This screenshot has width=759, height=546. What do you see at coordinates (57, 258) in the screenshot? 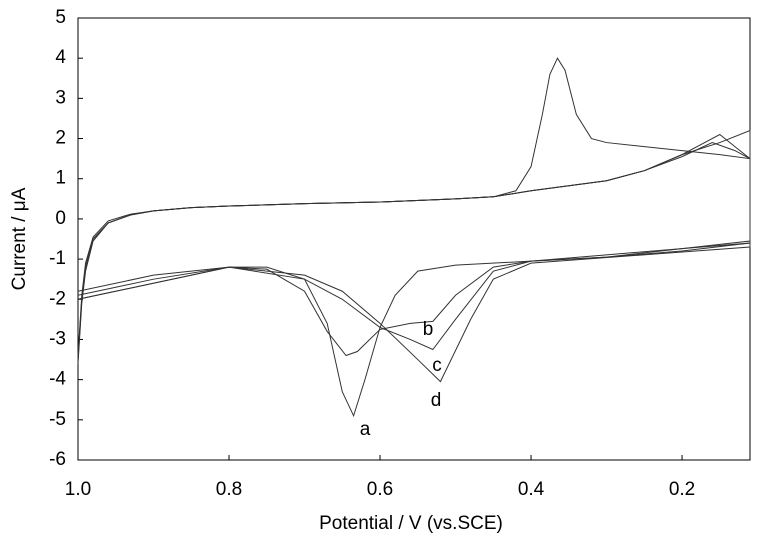
I see `y-tick-label: -1` at bounding box center [57, 258].